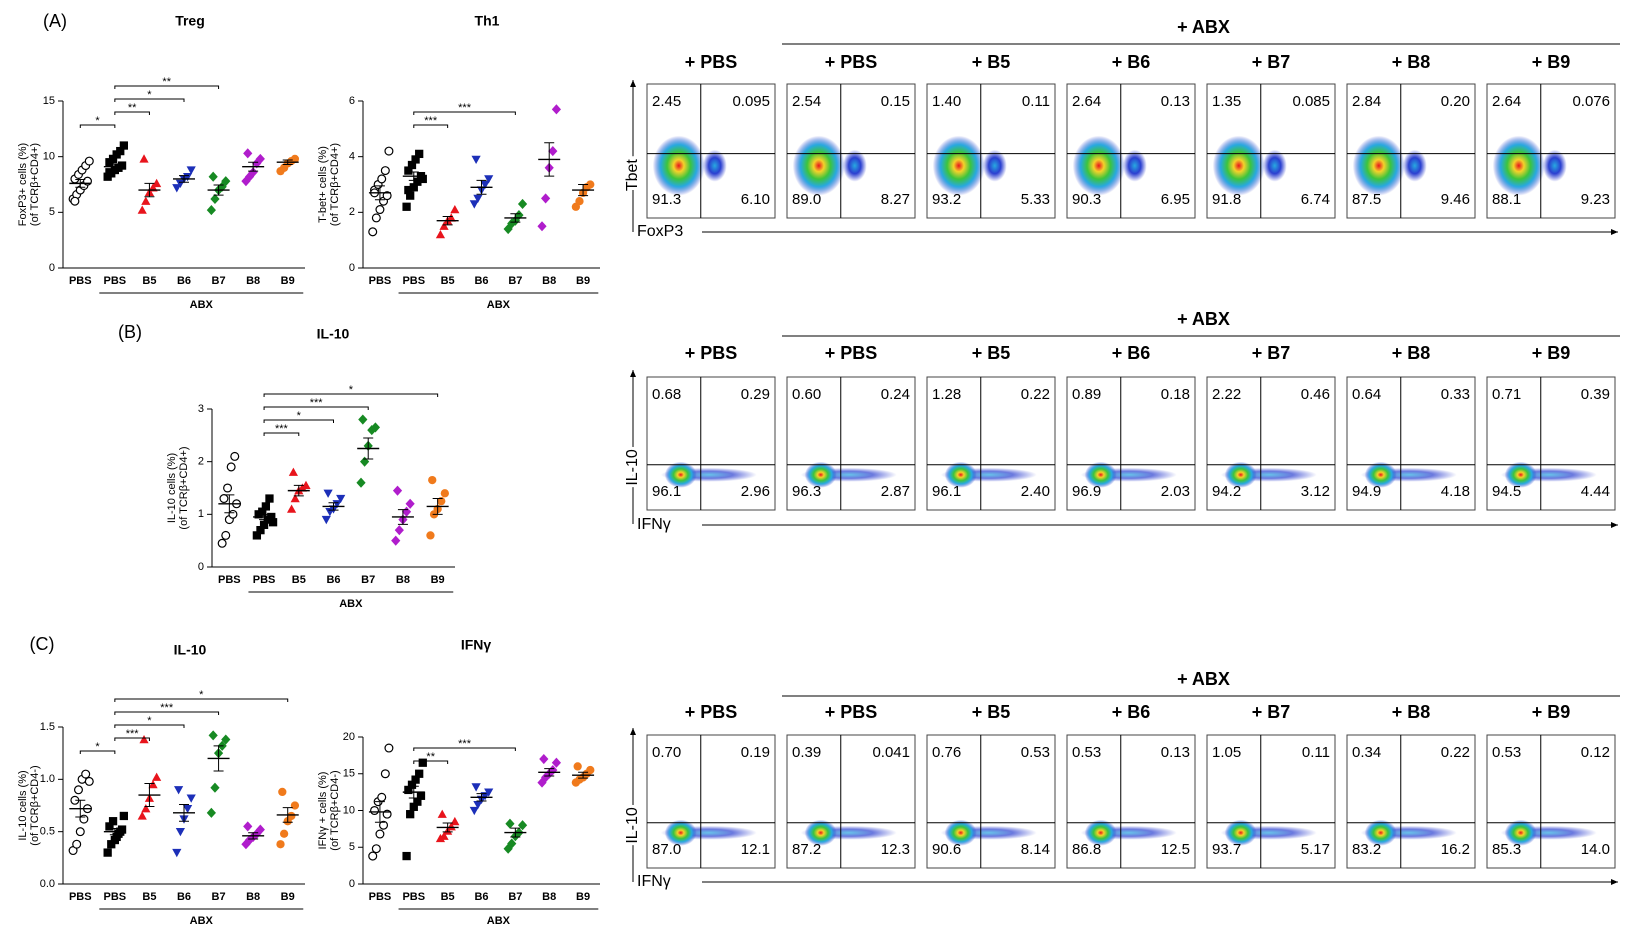  I want to click on quadrant-value: 86.8, so click(1086, 849).